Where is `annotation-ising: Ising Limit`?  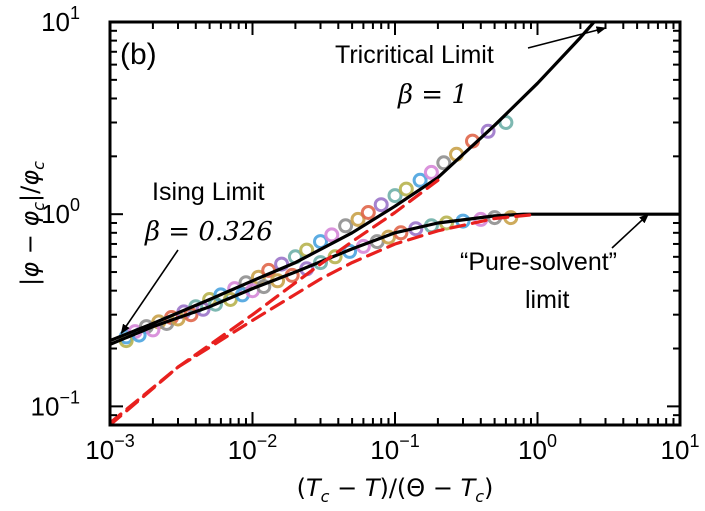
annotation-ising: Ising Limit is located at coordinates (208, 192).